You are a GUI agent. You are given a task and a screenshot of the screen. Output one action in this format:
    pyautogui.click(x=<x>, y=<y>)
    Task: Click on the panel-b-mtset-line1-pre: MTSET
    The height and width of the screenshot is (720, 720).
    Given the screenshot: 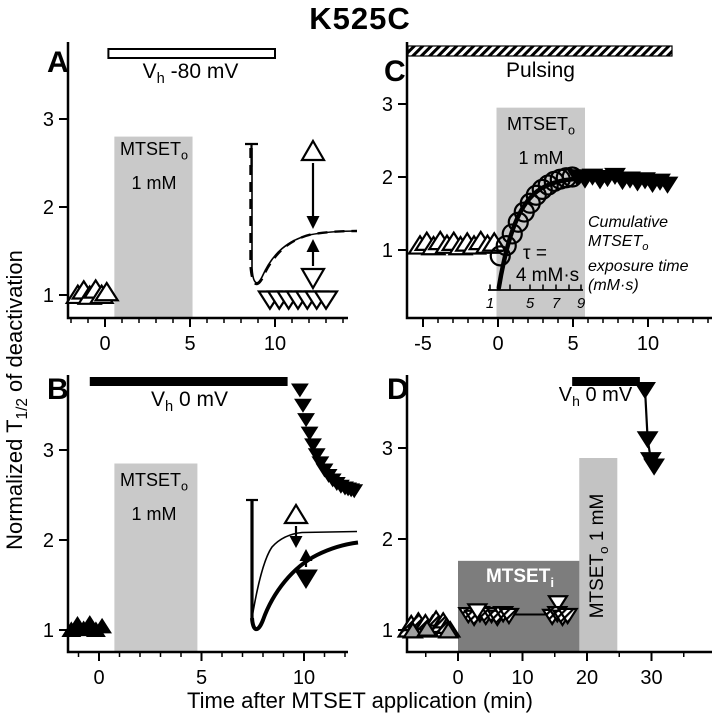 What is the action you would take?
    pyautogui.click(x=150, y=480)
    